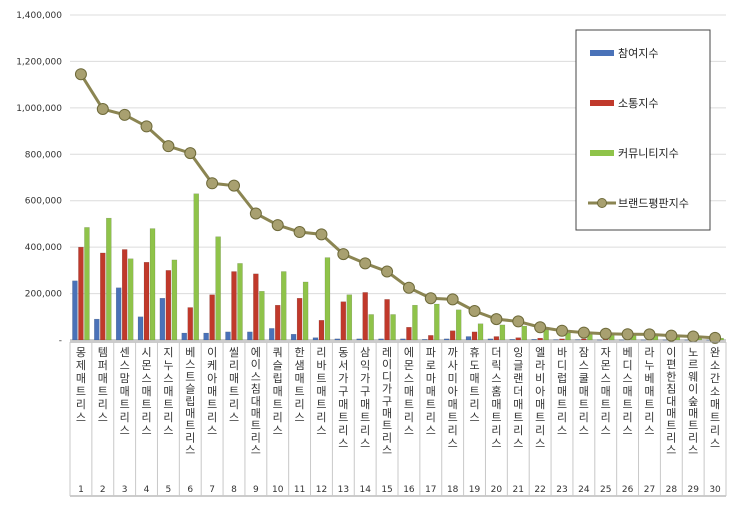  Describe the element at coordinates (212, 317) in the screenshot. I see `bar-소통지수-7` at that location.